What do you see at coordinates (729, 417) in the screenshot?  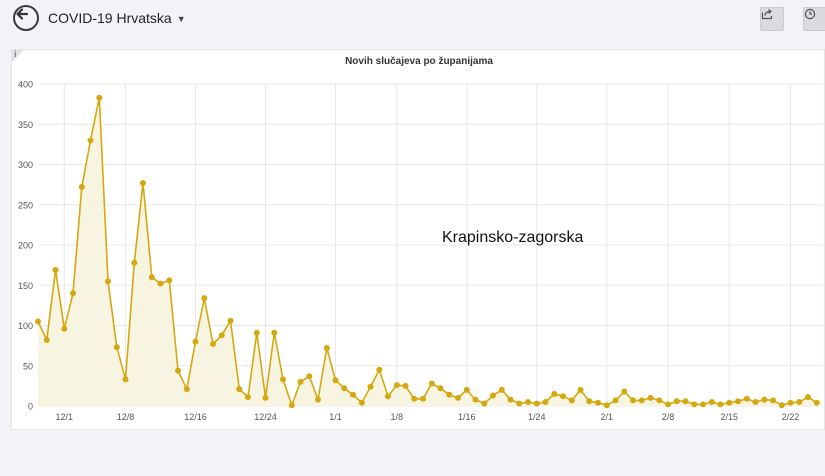 I see `x-tick-label: 2/15` at bounding box center [729, 417].